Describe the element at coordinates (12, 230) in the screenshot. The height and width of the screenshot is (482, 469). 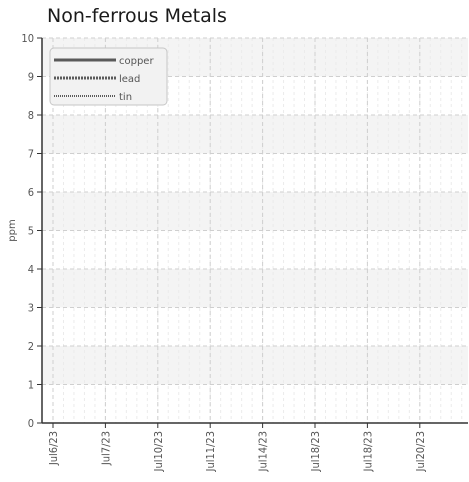
I see `y-axis-label: ppm` at that location.